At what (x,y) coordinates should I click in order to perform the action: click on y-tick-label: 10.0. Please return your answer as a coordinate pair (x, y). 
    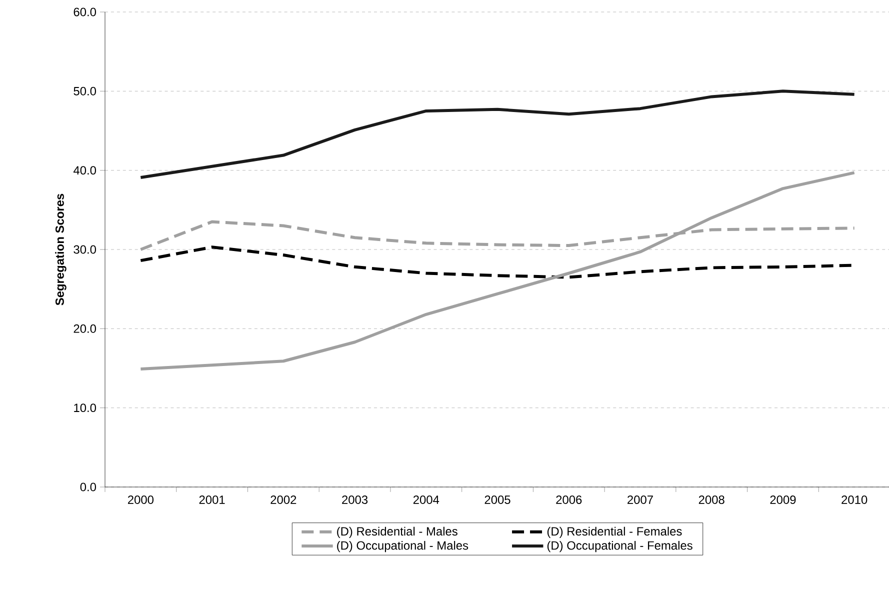
    Looking at the image, I should click on (85, 408).